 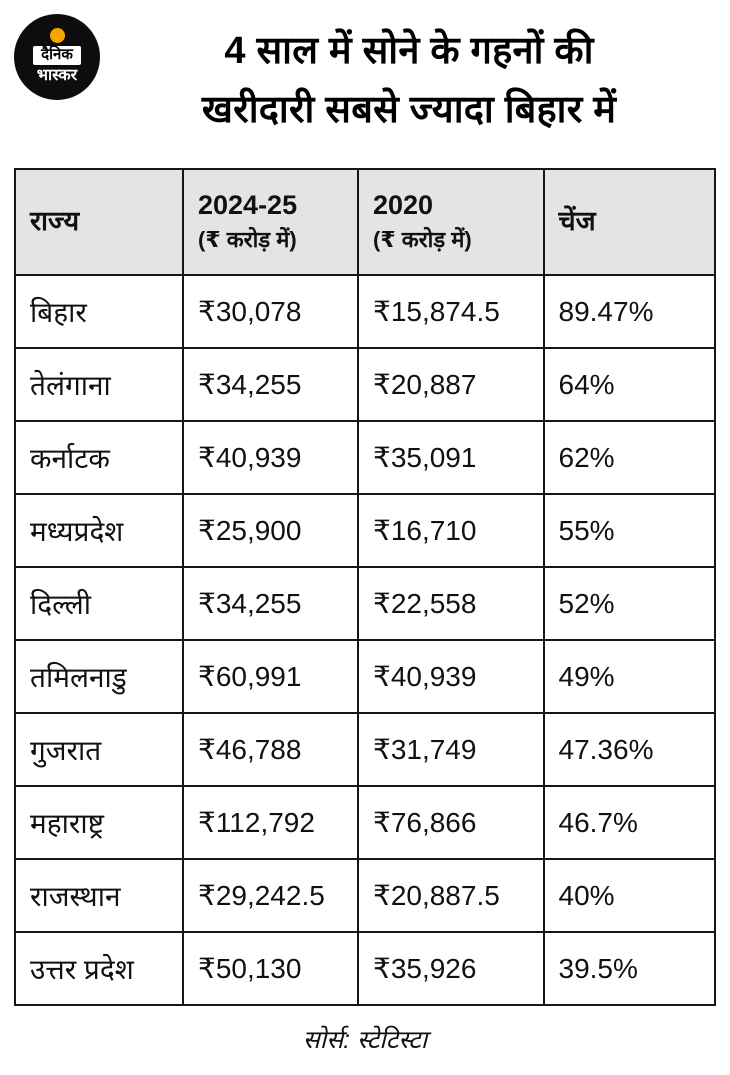 I want to click on value-2020-cell: ₹35,926, so click(x=451, y=968).